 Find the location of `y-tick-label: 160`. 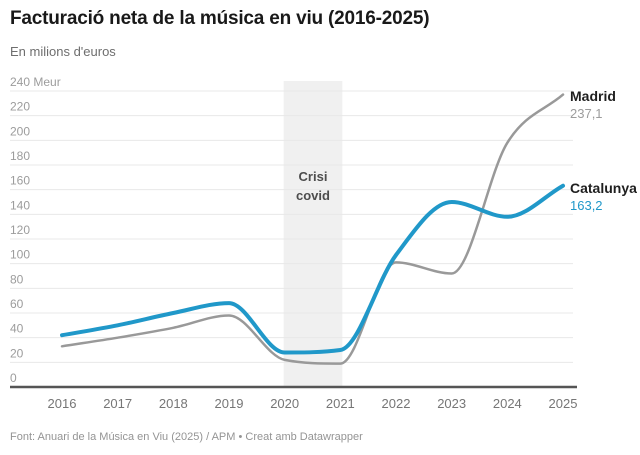

y-tick-label: 160 is located at coordinates (20, 181).